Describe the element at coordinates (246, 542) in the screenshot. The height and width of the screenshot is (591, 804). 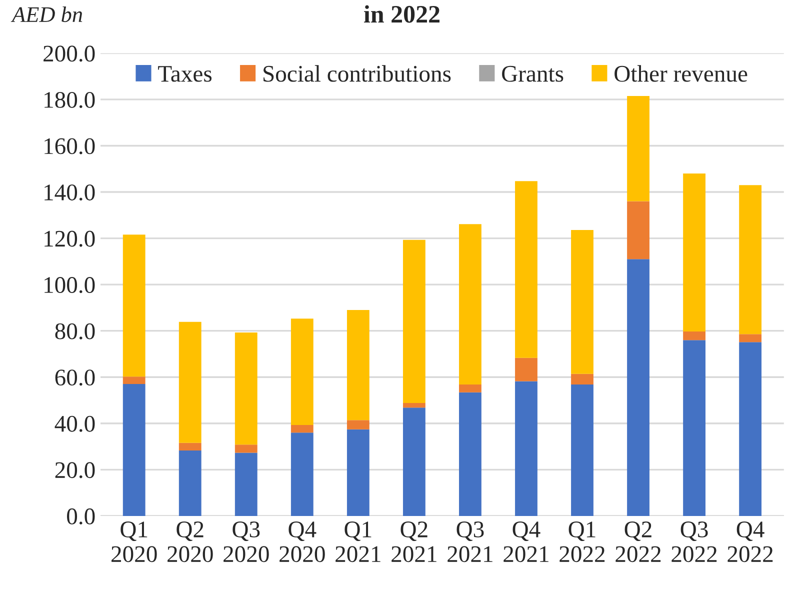
I see `x-tick-label: Q3 2020` at that location.